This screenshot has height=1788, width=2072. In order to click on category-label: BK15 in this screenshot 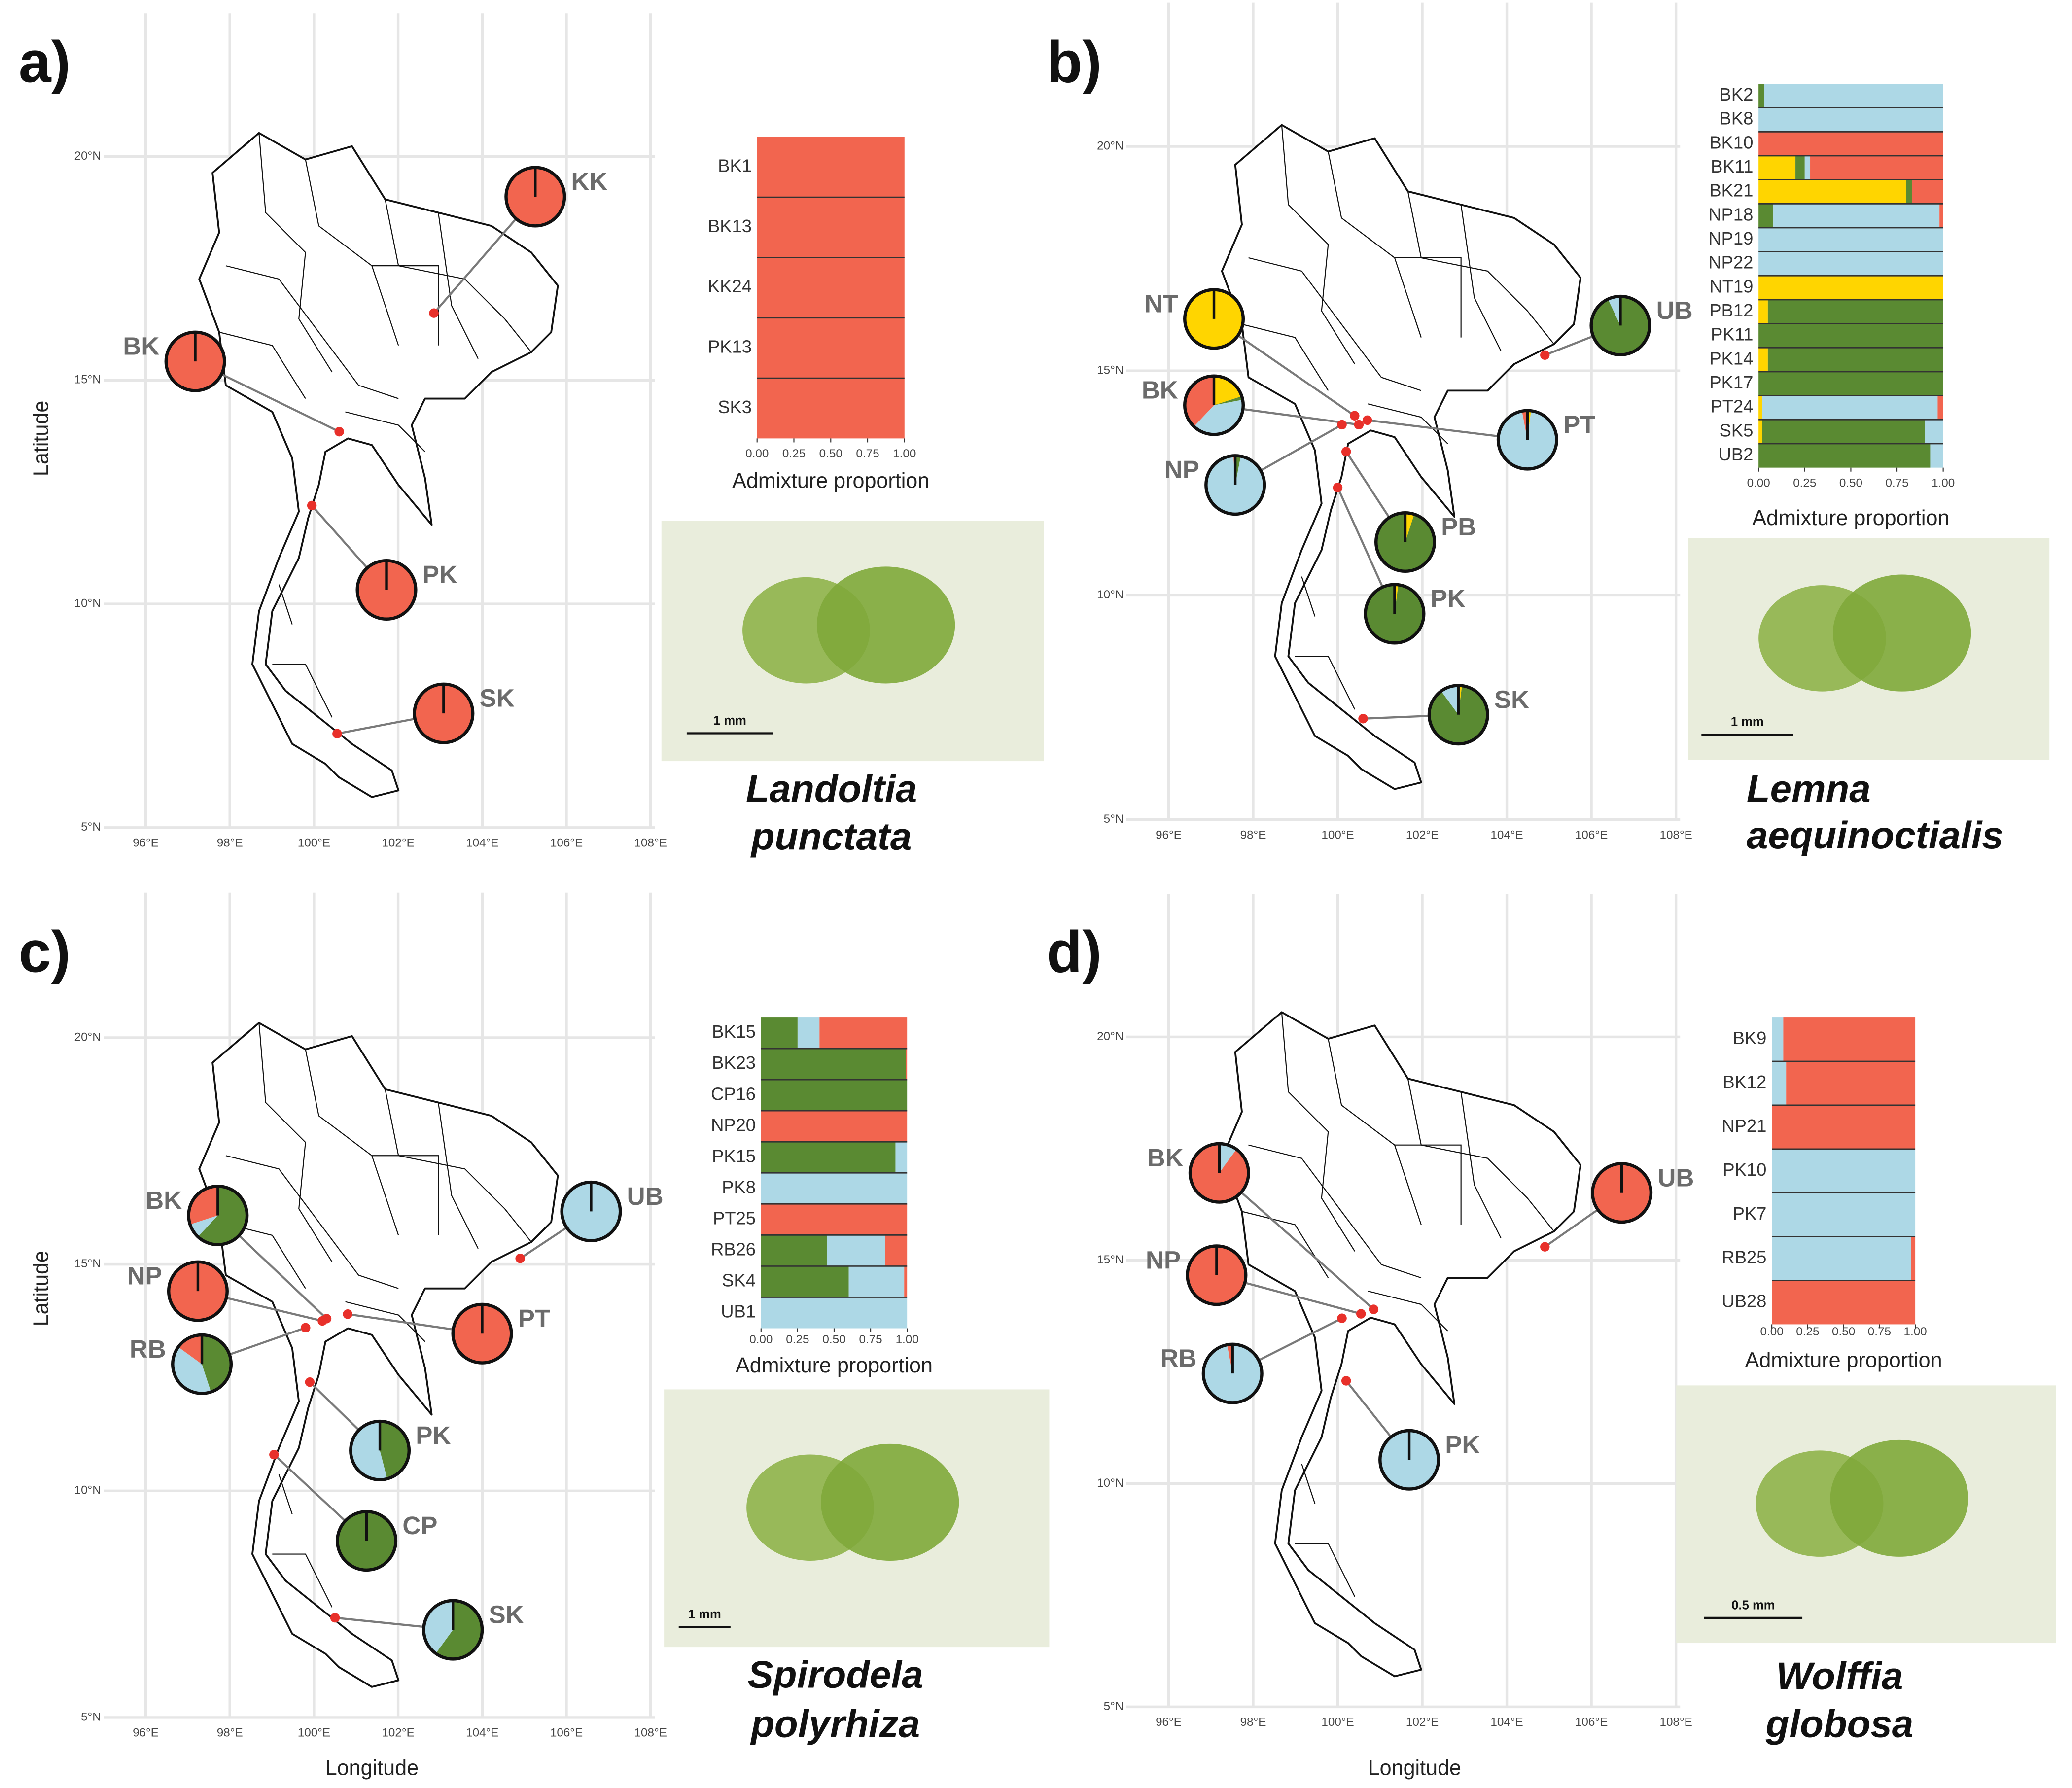, I will do `click(734, 1031)`.